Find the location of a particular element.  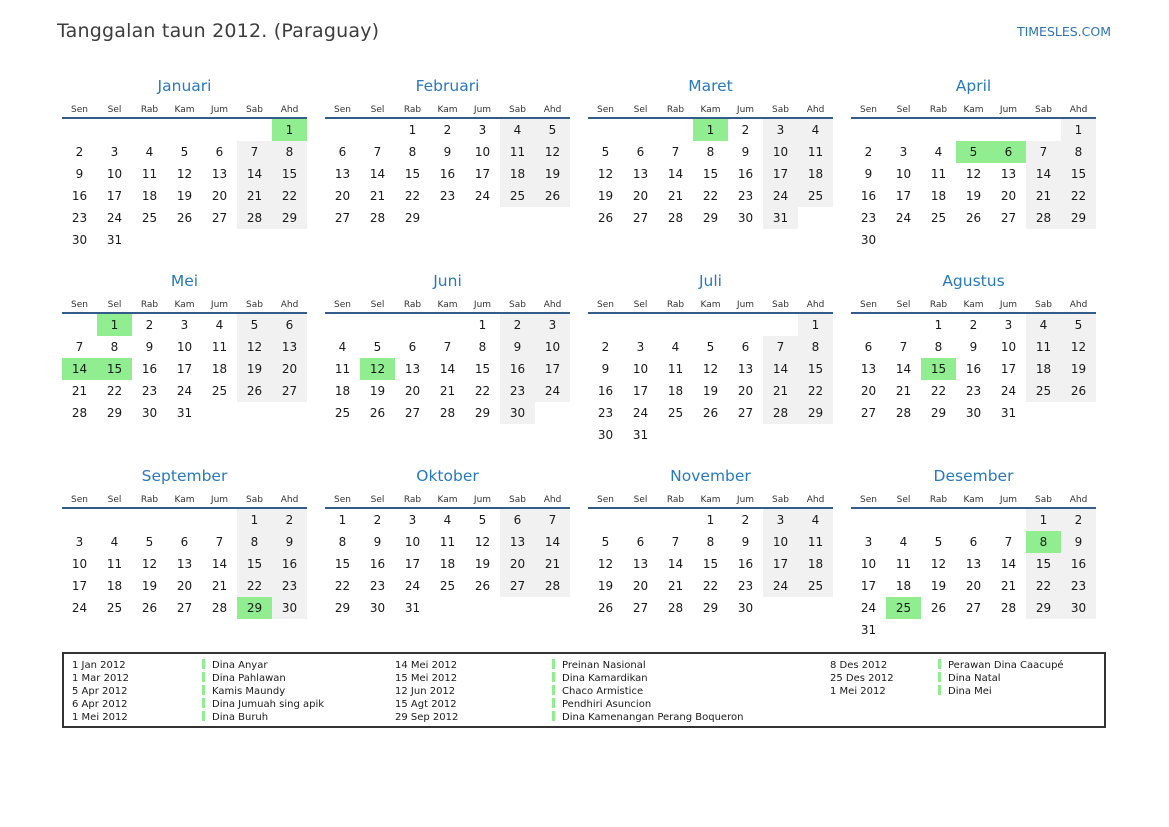

day-cell: 6 is located at coordinates (640, 152).